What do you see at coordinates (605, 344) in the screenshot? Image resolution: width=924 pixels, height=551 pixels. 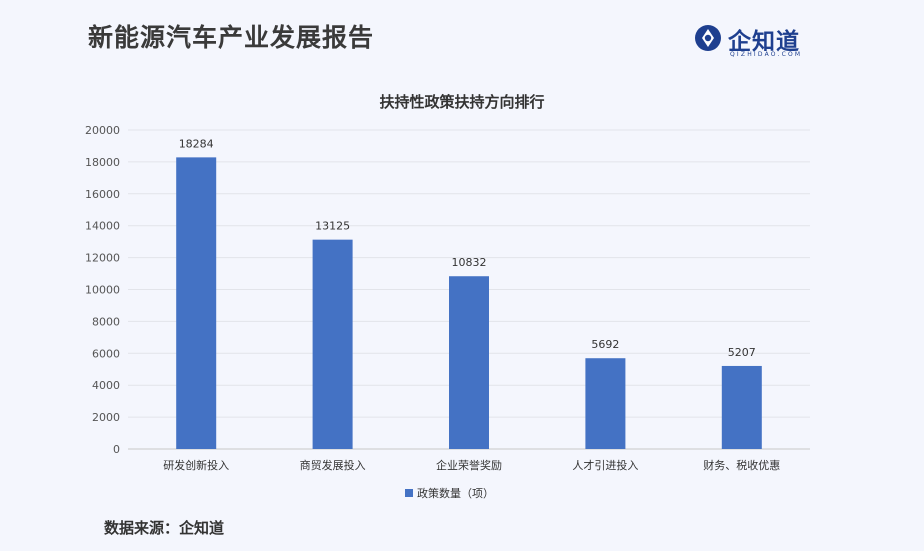 I see `data-label: 5692` at bounding box center [605, 344].